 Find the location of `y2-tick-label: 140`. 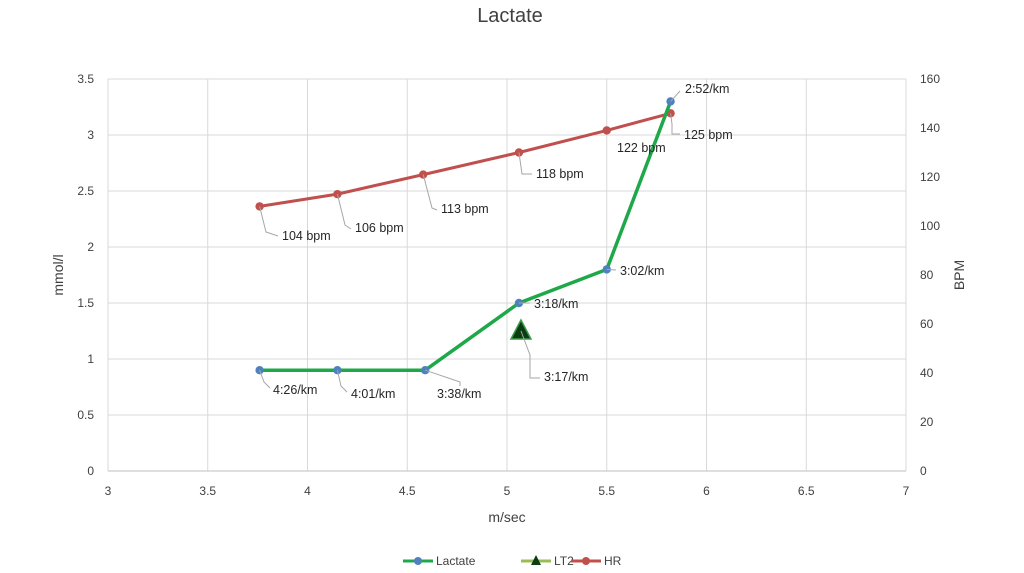

y2-tick-label: 140 is located at coordinates (930, 128).